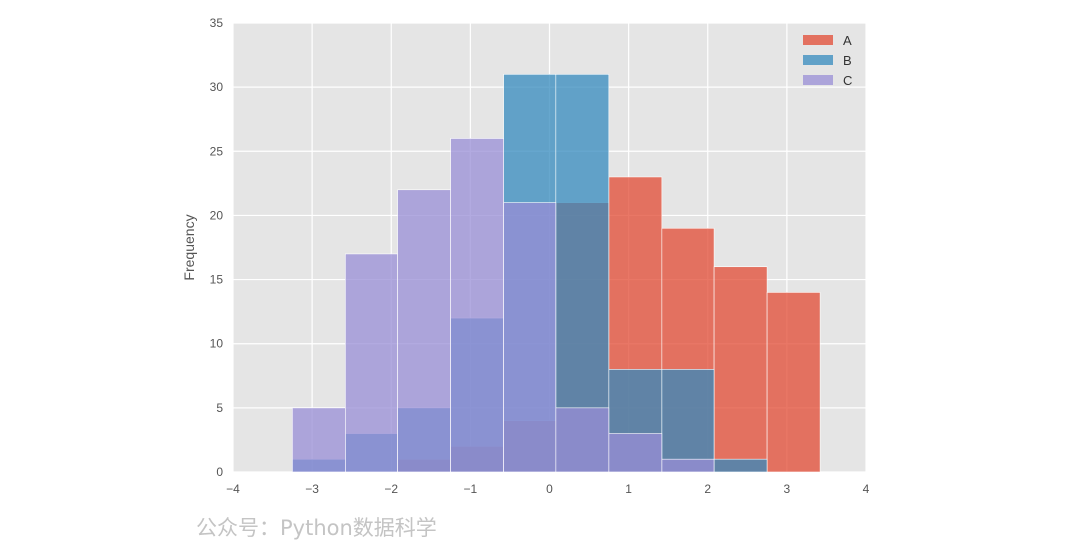  What do you see at coordinates (847, 60) in the screenshot?
I see `legend-label-B: B` at bounding box center [847, 60].